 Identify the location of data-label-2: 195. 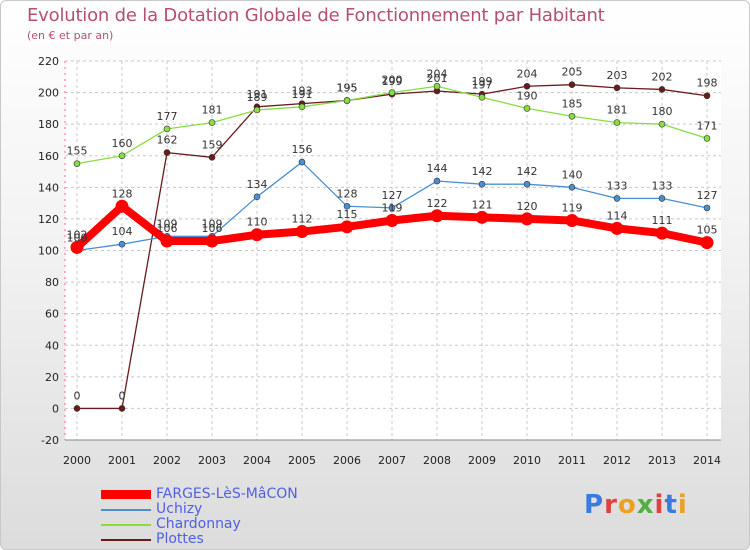
(347, 87).